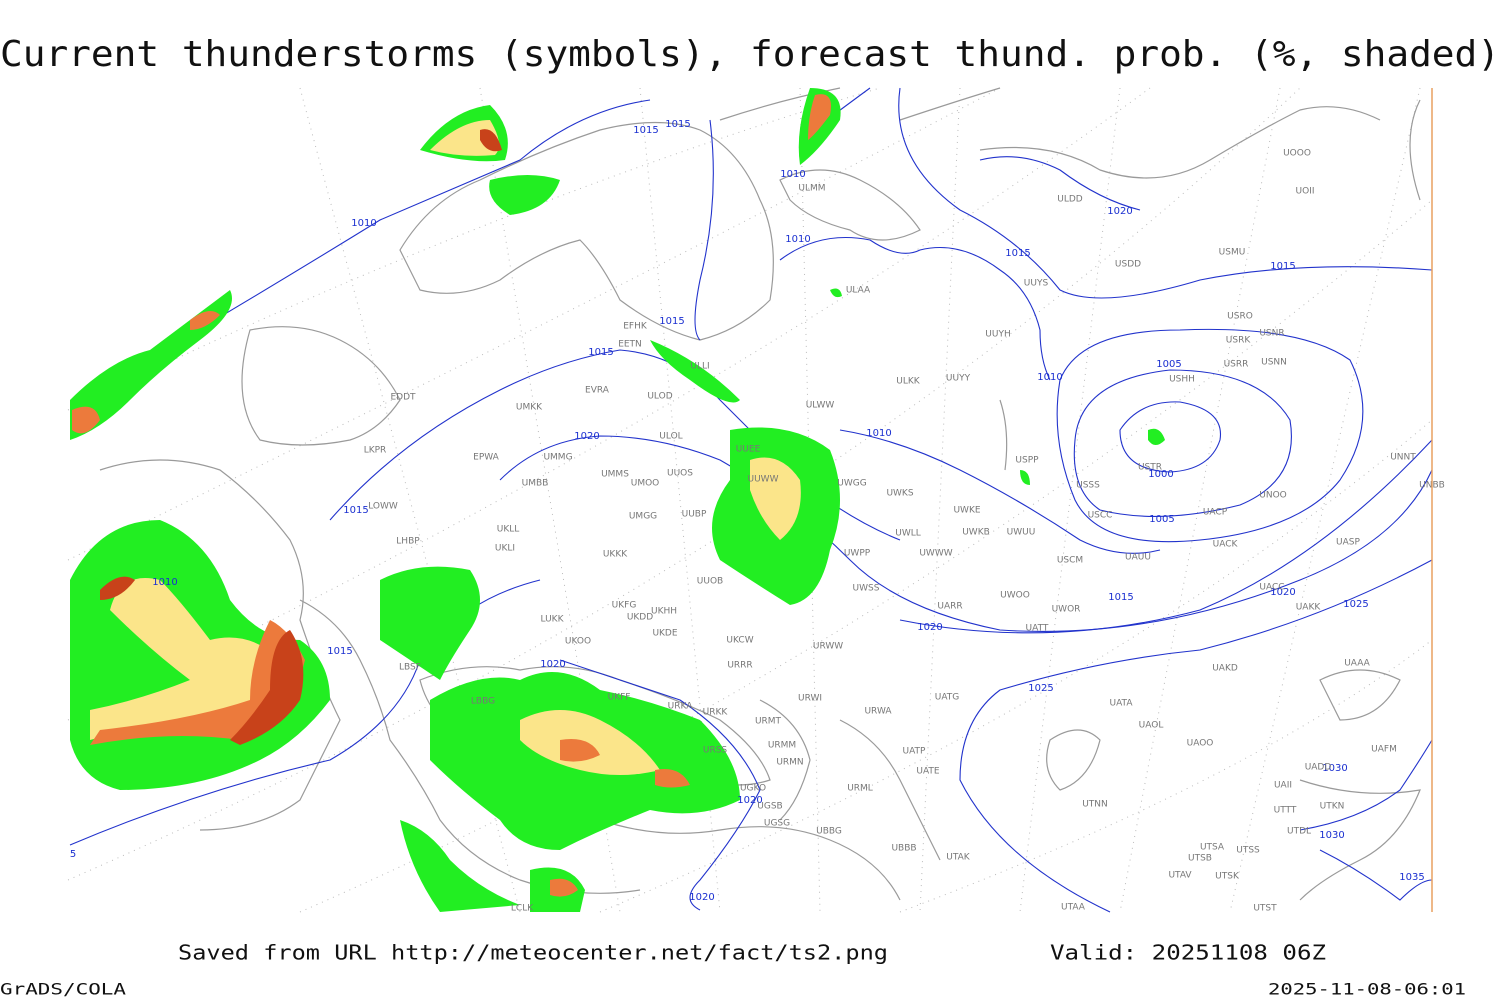 The image size is (1500, 1000). What do you see at coordinates (1188, 953) in the screenshot?
I see `valid-time: Valid: 20251108 06Z` at bounding box center [1188, 953].